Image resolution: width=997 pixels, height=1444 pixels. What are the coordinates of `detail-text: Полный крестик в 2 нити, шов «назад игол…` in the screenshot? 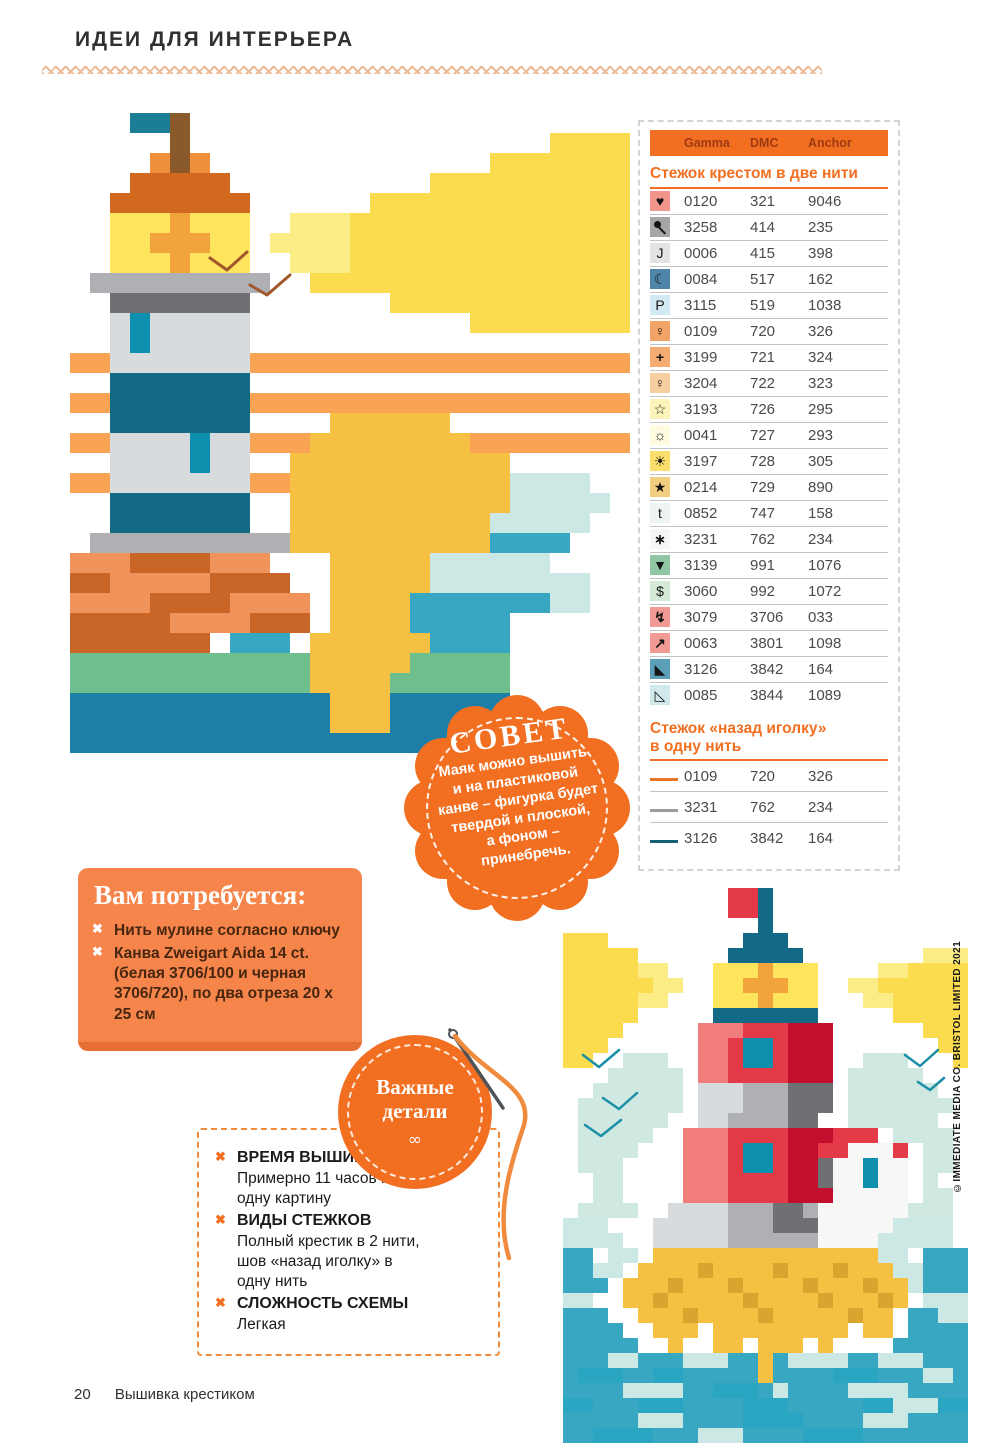 It's located at (328, 1261).